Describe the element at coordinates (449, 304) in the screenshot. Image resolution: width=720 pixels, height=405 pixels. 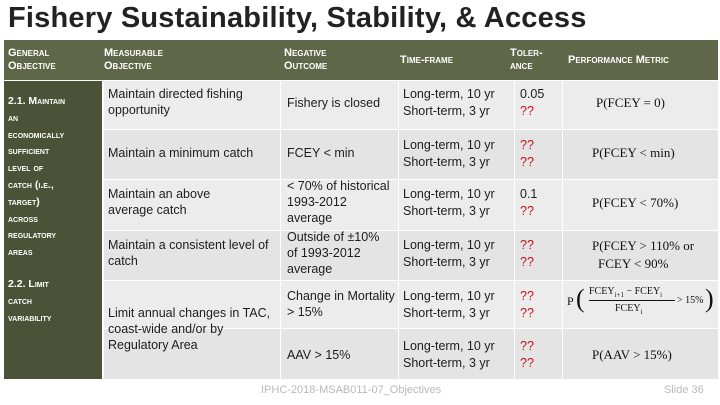
I see `time-frame-5: Long-term, 10 yr Short-term, 3 yr` at that location.